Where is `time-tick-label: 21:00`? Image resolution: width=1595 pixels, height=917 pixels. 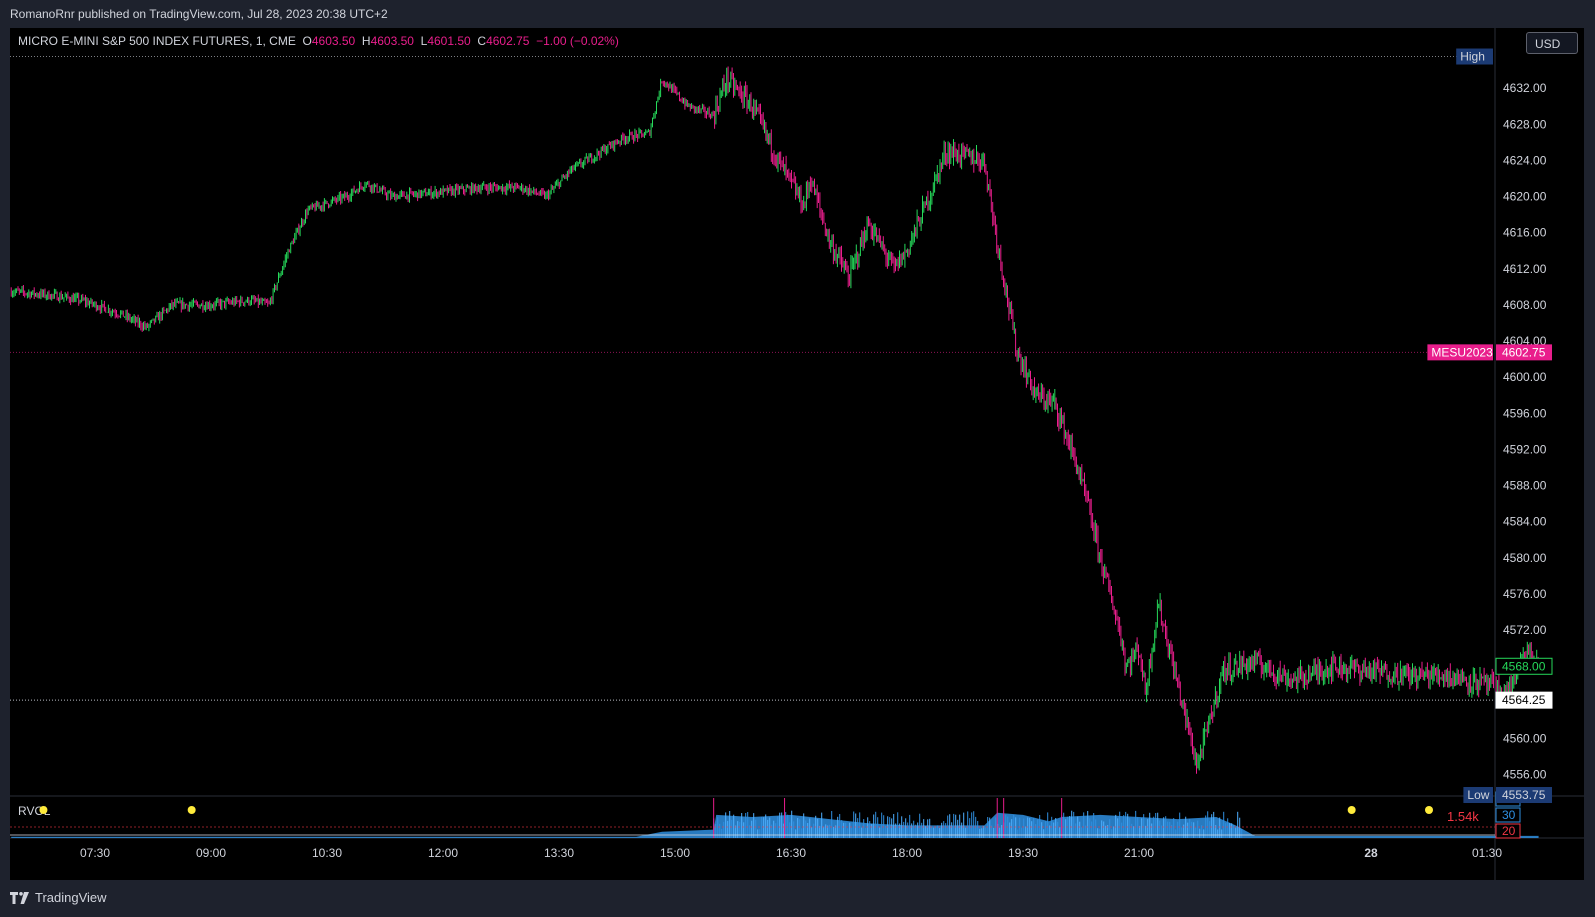 time-tick-label: 21:00 is located at coordinates (1139, 853).